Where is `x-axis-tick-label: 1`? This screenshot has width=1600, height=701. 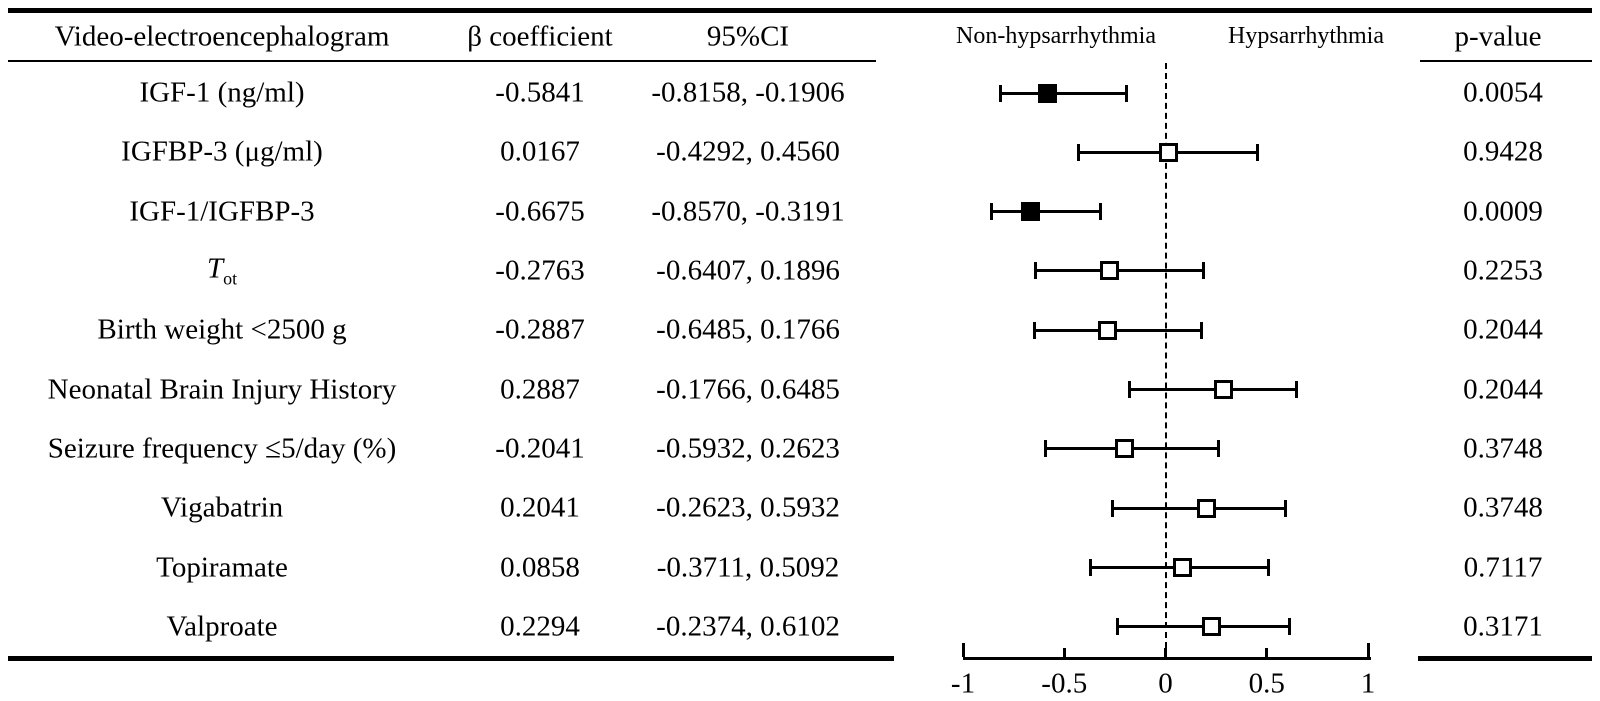
x-axis-tick-label: 1 is located at coordinates (1368, 683).